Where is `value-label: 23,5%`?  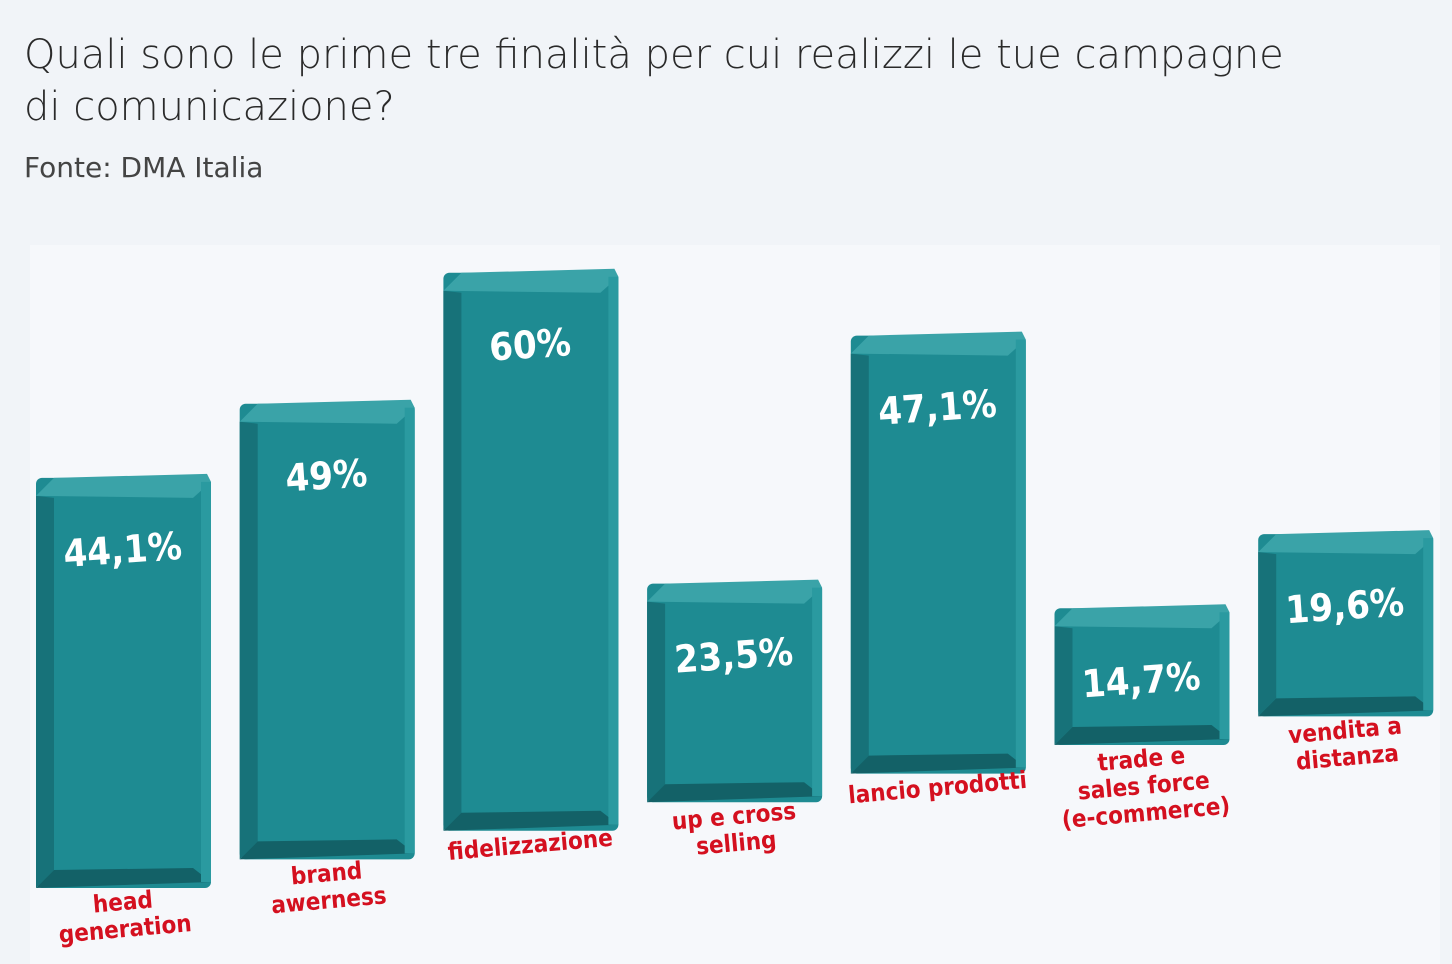
value-label: 23,5% is located at coordinates (733, 656).